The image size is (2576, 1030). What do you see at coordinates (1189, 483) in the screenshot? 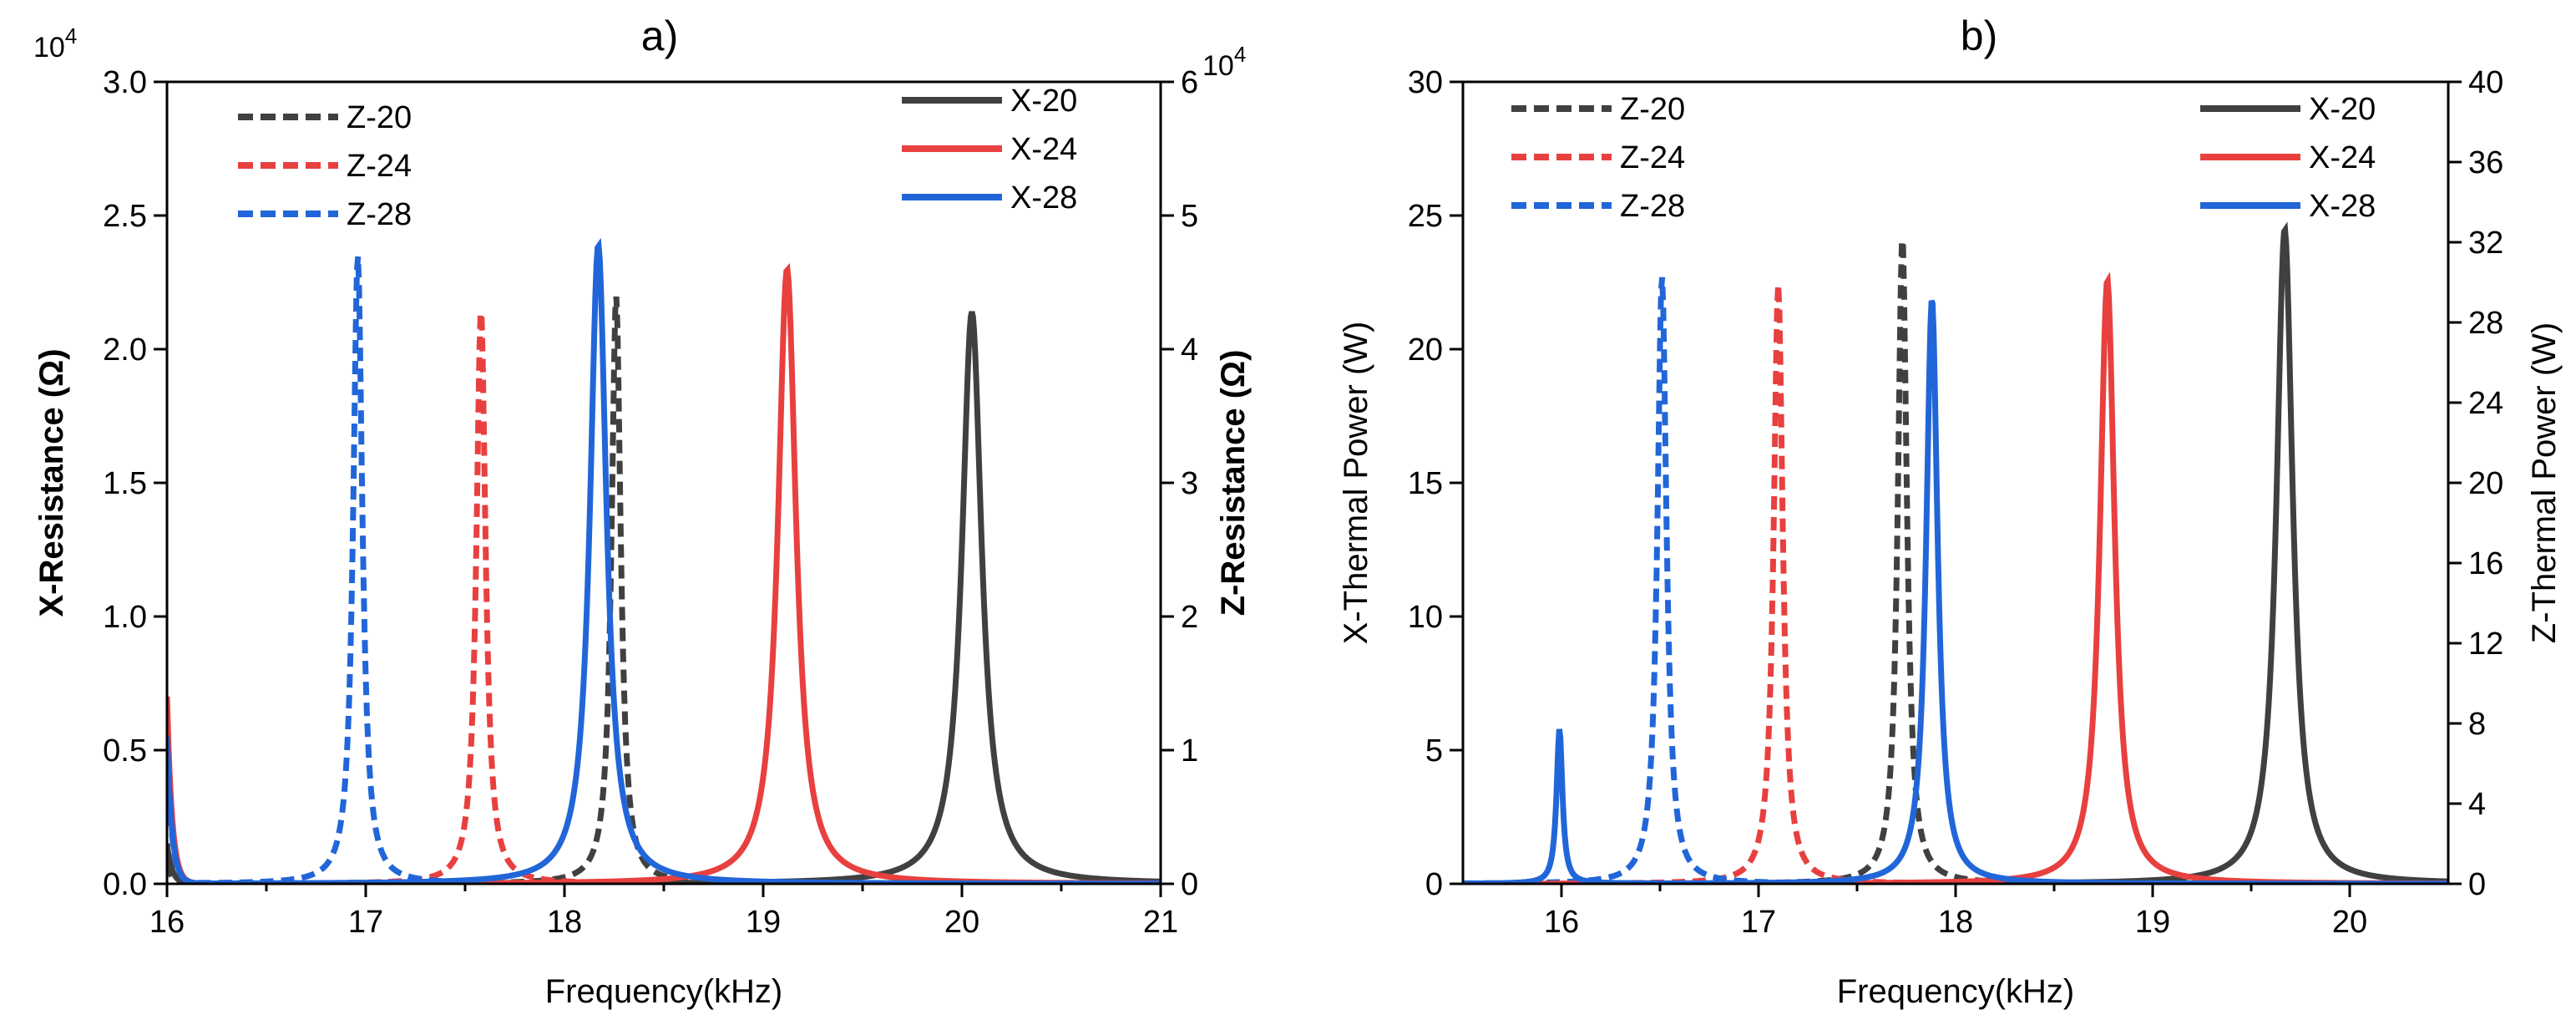
I see `y-right-tick-label: 3` at bounding box center [1189, 483].